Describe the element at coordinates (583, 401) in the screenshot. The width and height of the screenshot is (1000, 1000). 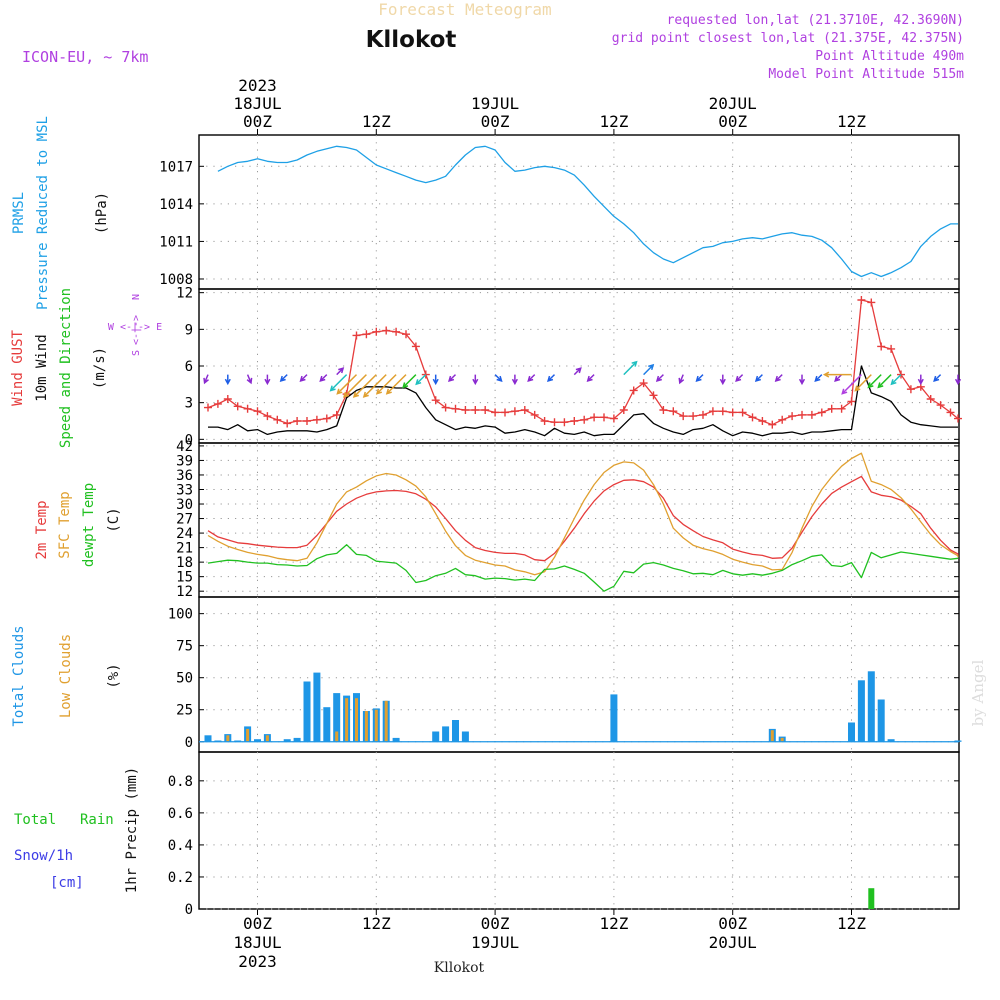
I see `wind-series-10m-wind` at that location.